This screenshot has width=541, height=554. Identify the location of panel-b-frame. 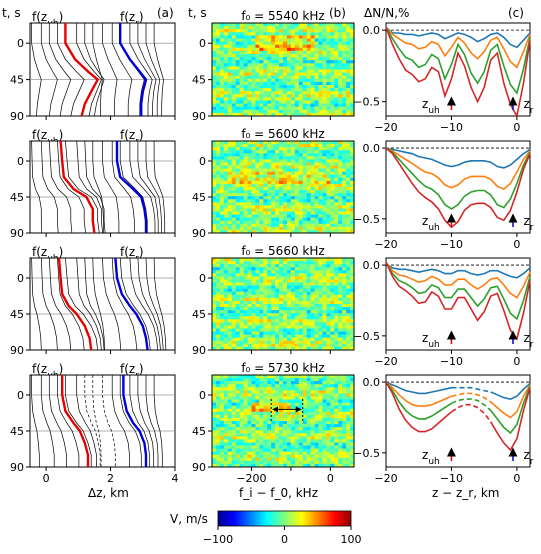
(283, 187).